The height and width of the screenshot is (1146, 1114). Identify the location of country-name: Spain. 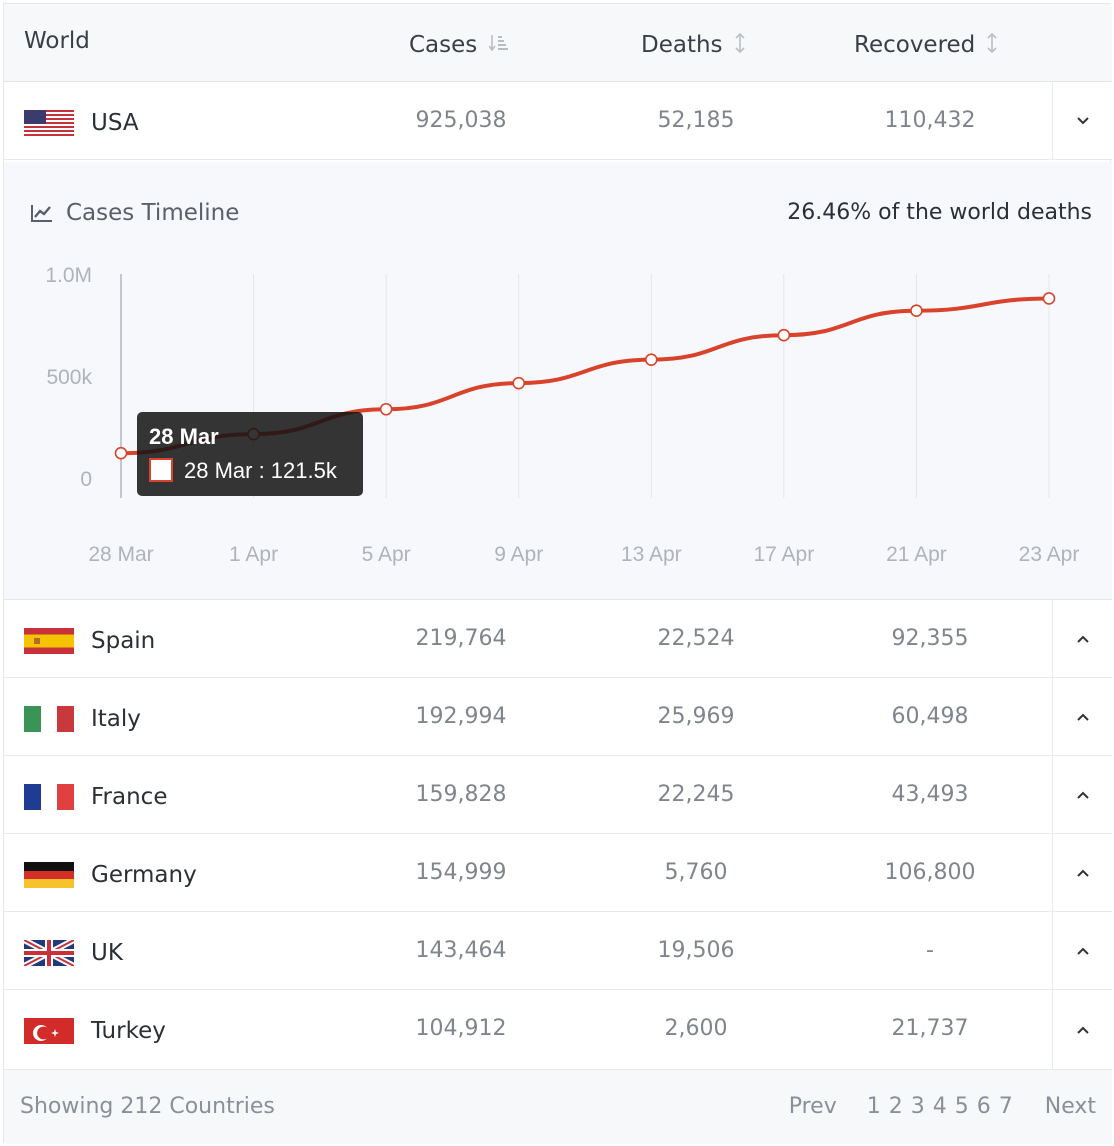
(123, 641).